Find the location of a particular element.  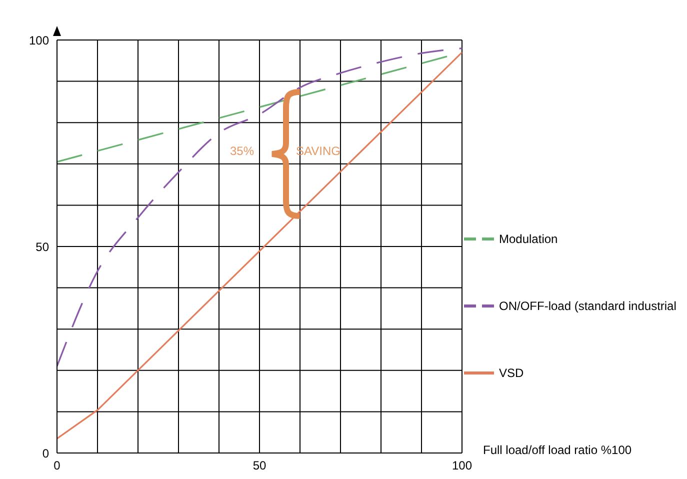

x-tick-label: 50 is located at coordinates (259, 465).